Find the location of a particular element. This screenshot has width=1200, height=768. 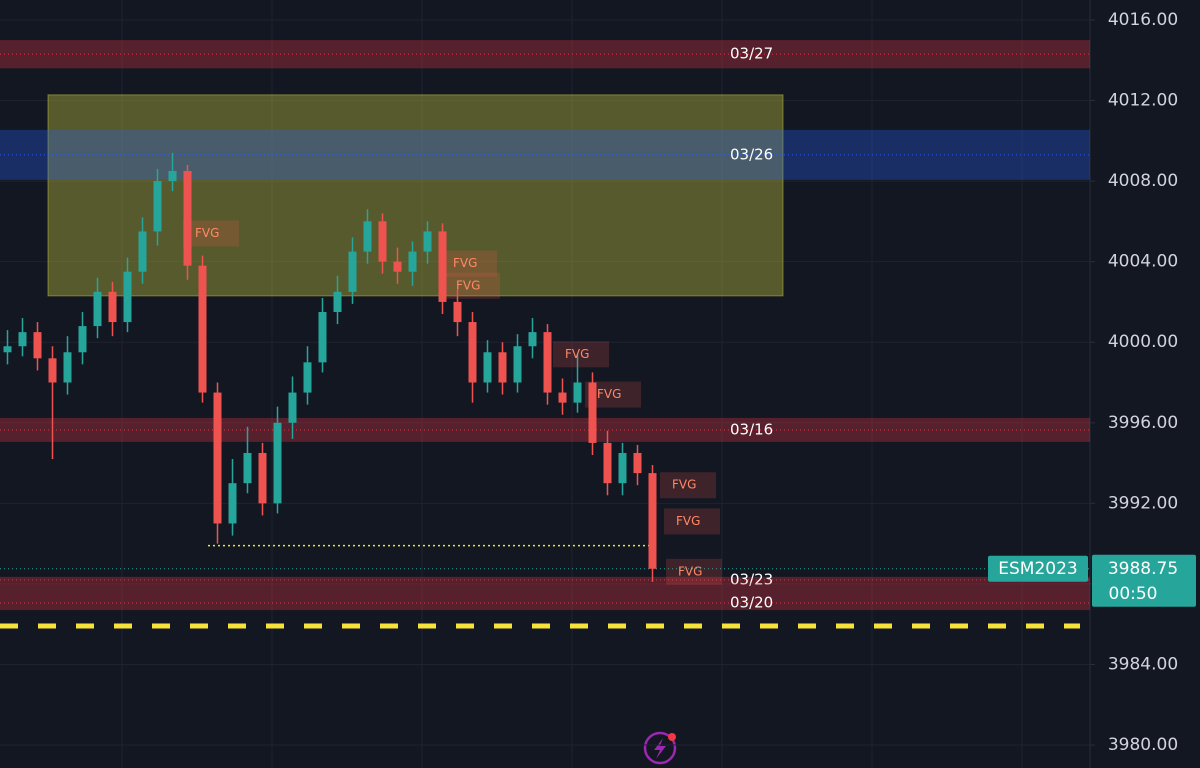

y-tick-label: 4004.00 is located at coordinates (1143, 262).